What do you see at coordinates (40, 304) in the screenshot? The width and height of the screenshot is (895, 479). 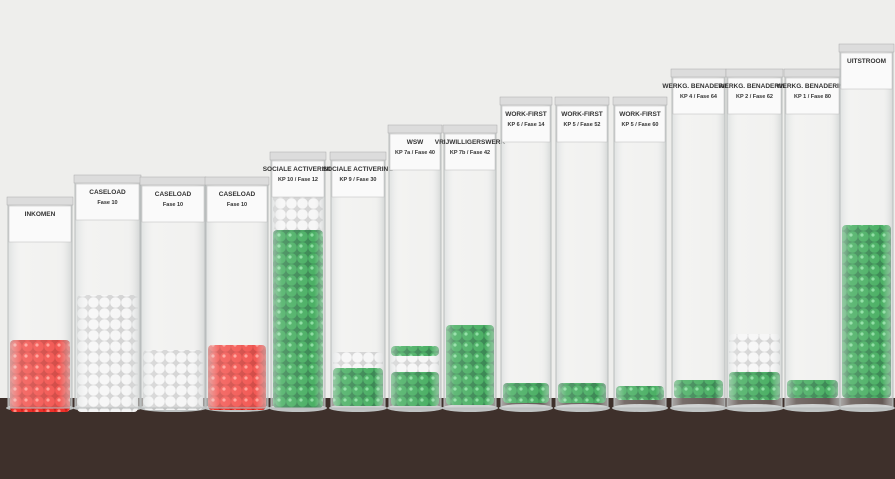 I see `tube: INKOMEN` at bounding box center [40, 304].